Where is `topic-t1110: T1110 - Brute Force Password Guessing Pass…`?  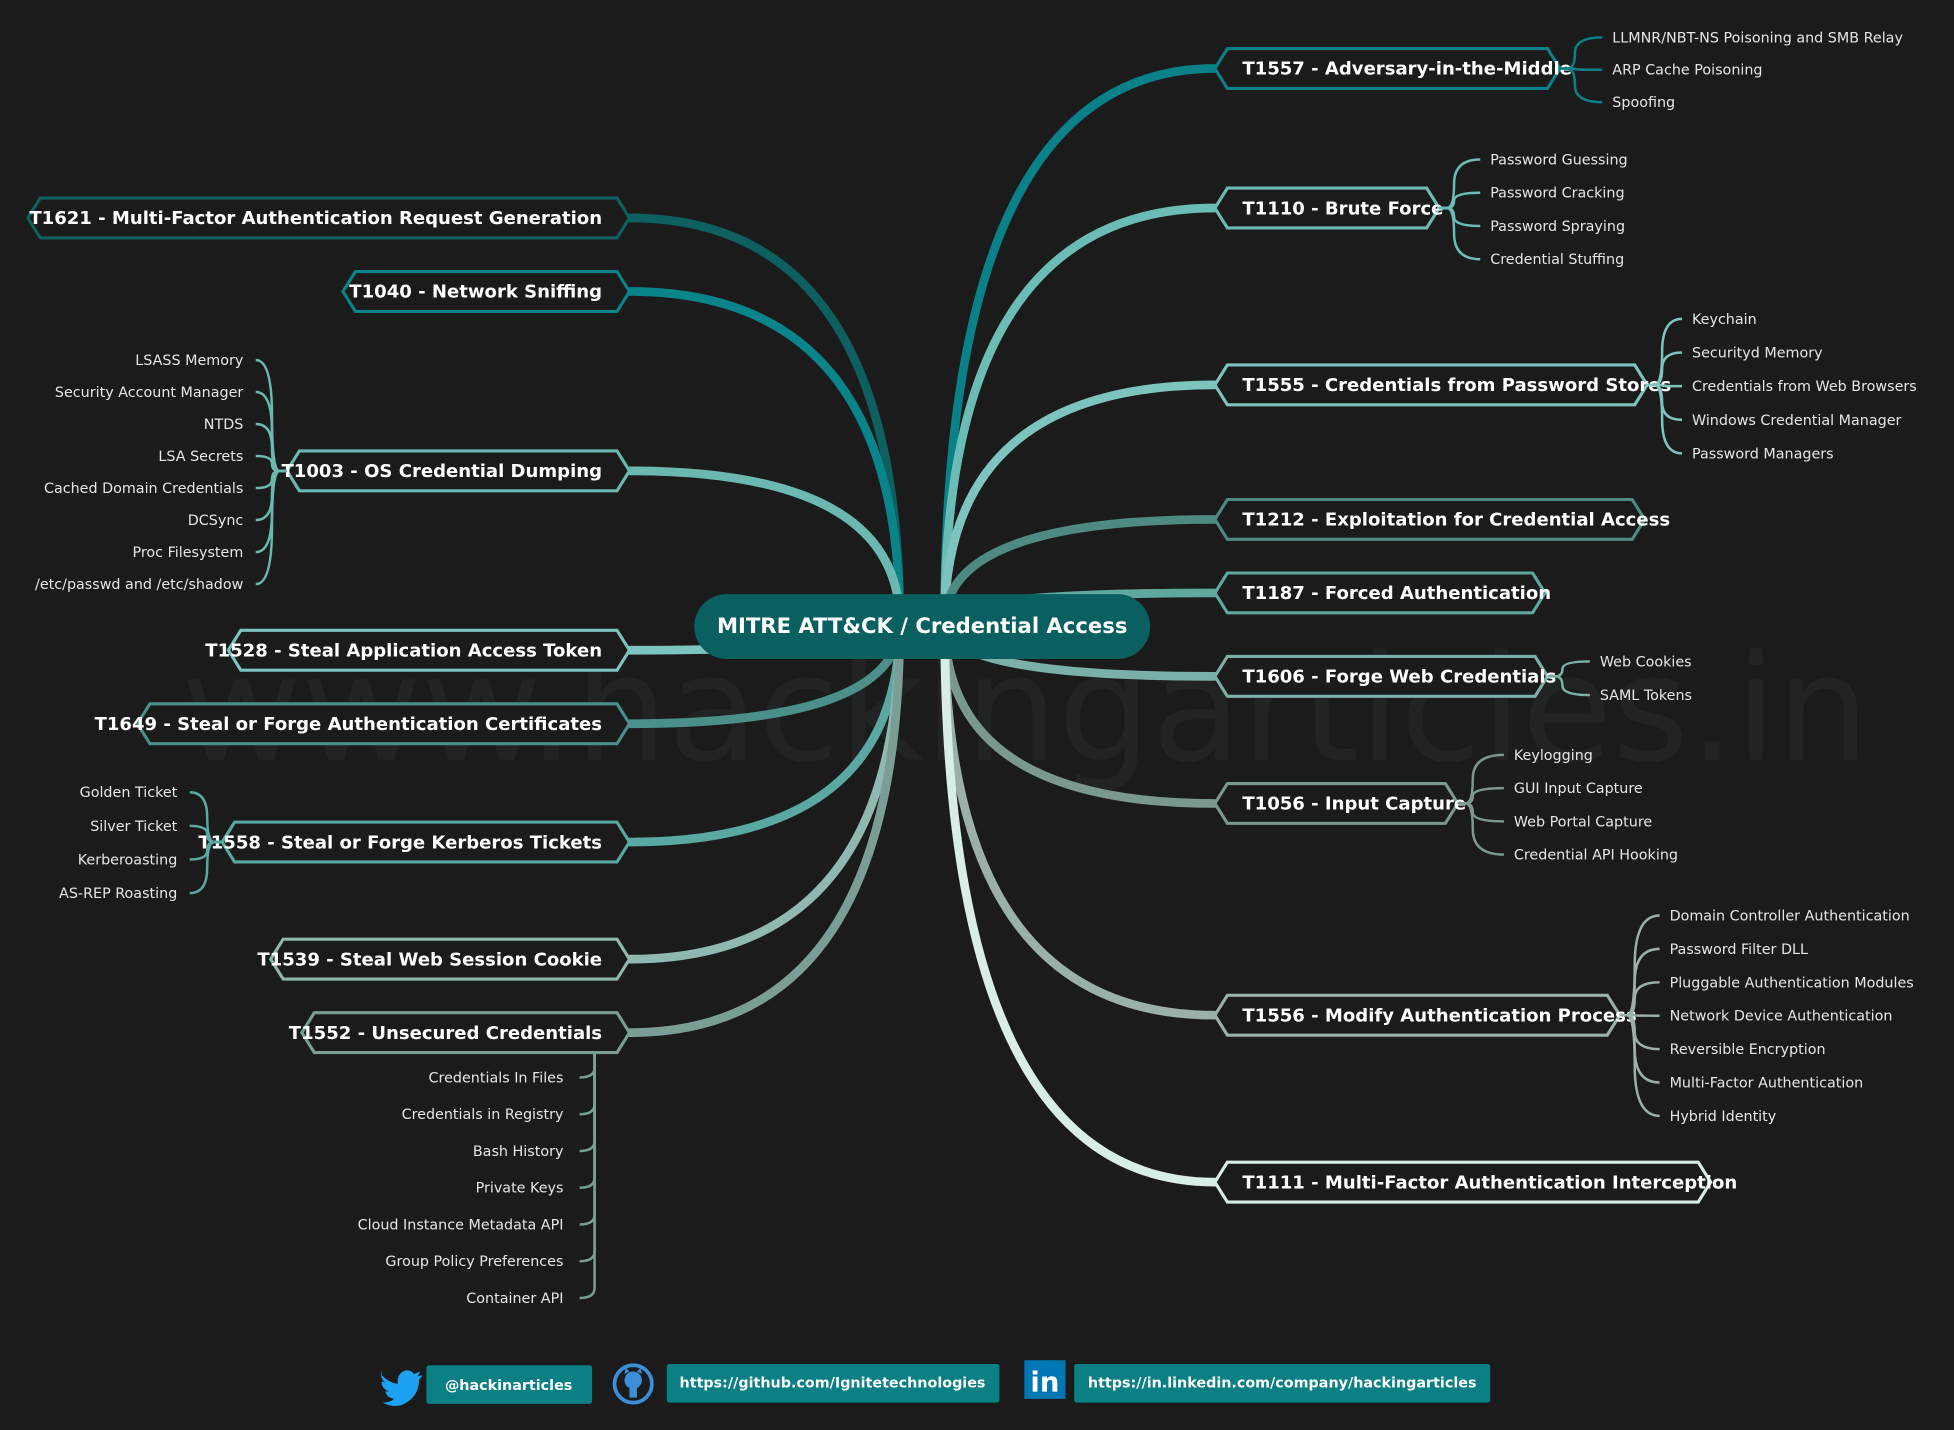
topic-t1110: T1110 - Brute Force Password Guessing Pass… is located at coordinates (1420, 210).